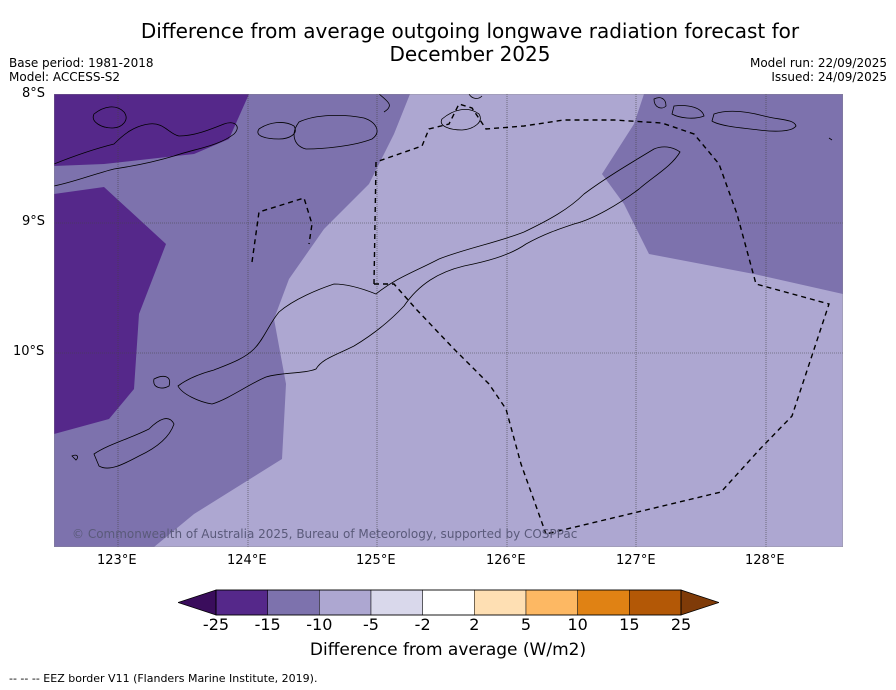 Image resolution: width=896 pixels, height=690 pixels. What do you see at coordinates (267, 624) in the screenshot?
I see `colorbar-tick-label: -15` at bounding box center [267, 624].